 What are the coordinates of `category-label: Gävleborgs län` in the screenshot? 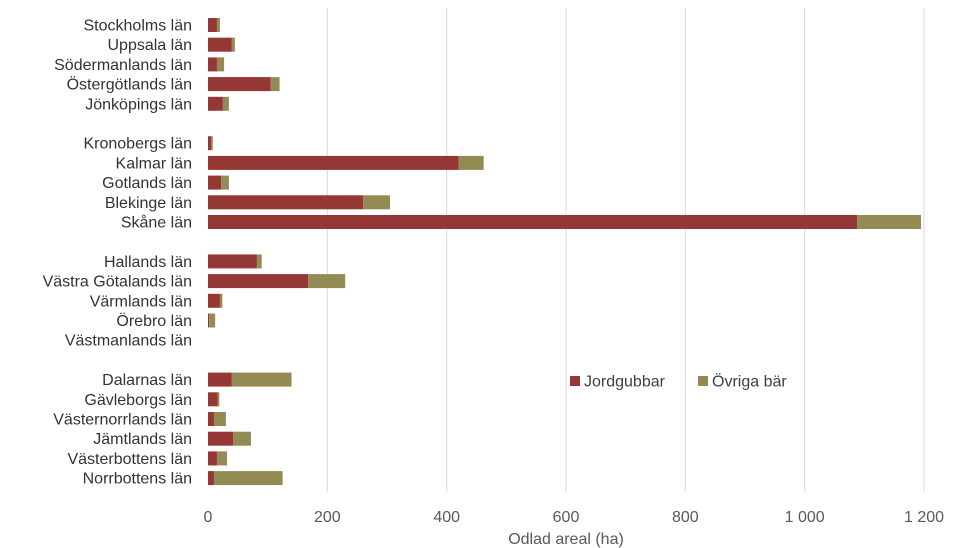 It's located at (138, 400).